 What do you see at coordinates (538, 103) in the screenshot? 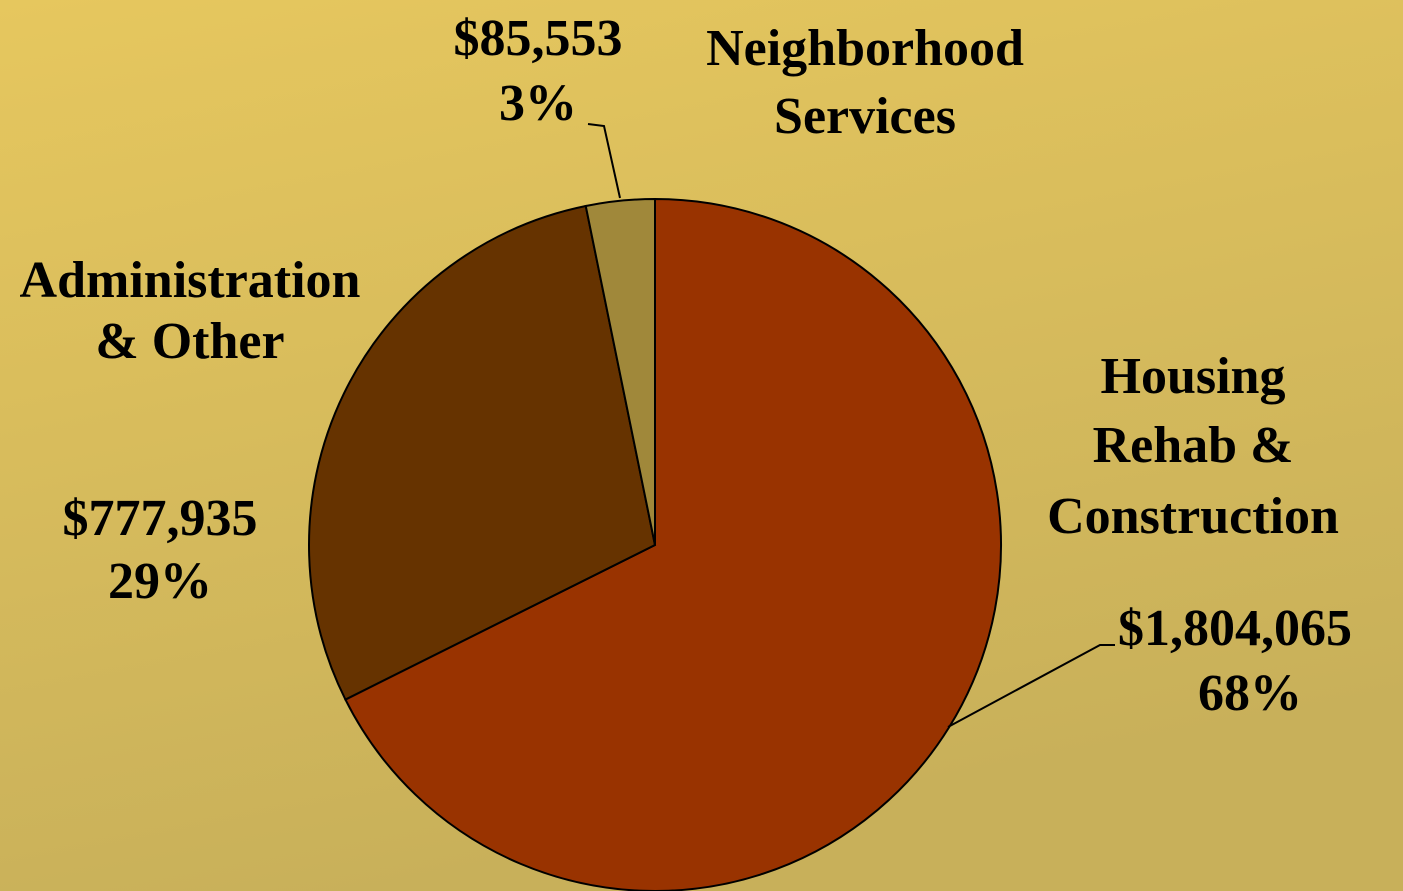
I see `percent-label: 3%` at bounding box center [538, 103].